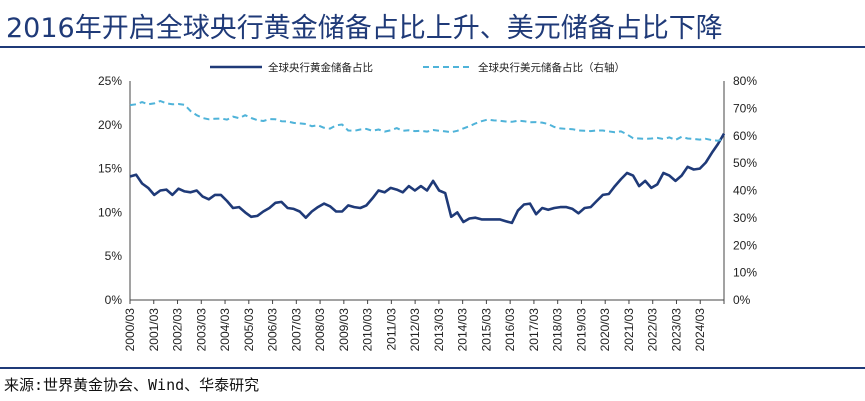  Describe the element at coordinates (745, 136) in the screenshot. I see `right-tick-label: 60%` at that location.